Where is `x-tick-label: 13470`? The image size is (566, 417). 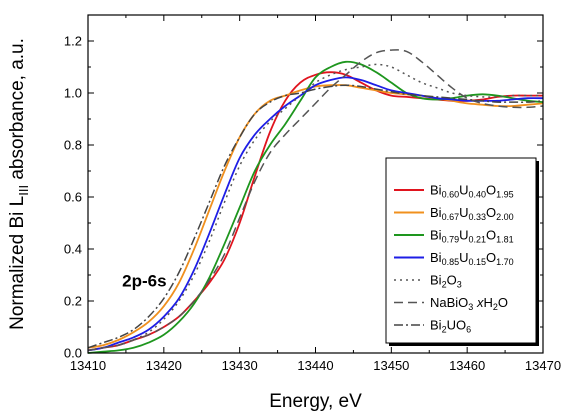 x-tick-label: 13470 is located at coordinates (543, 365).